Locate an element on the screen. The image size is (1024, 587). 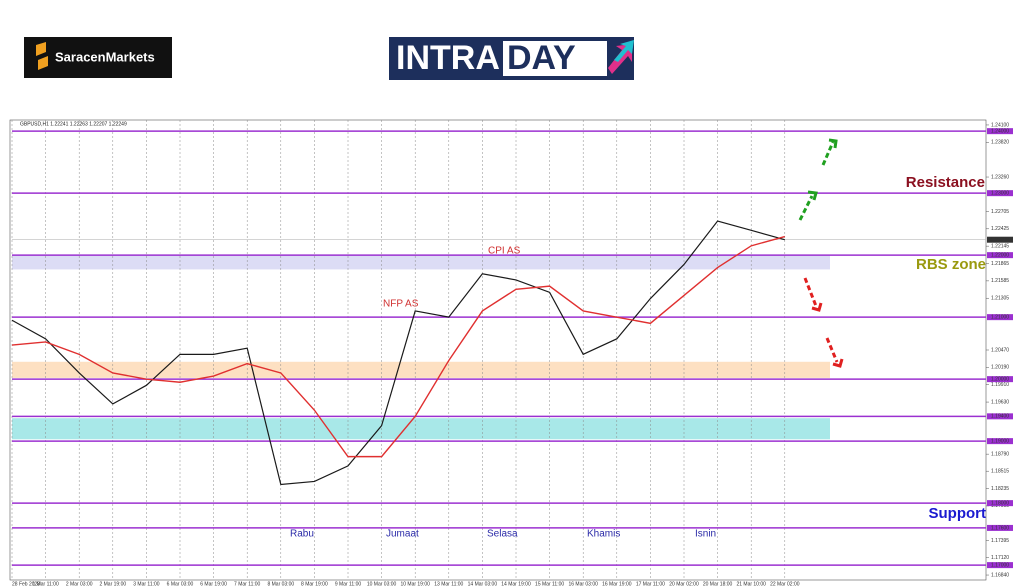
logo-left: INTRA is located at coordinates (448, 58).